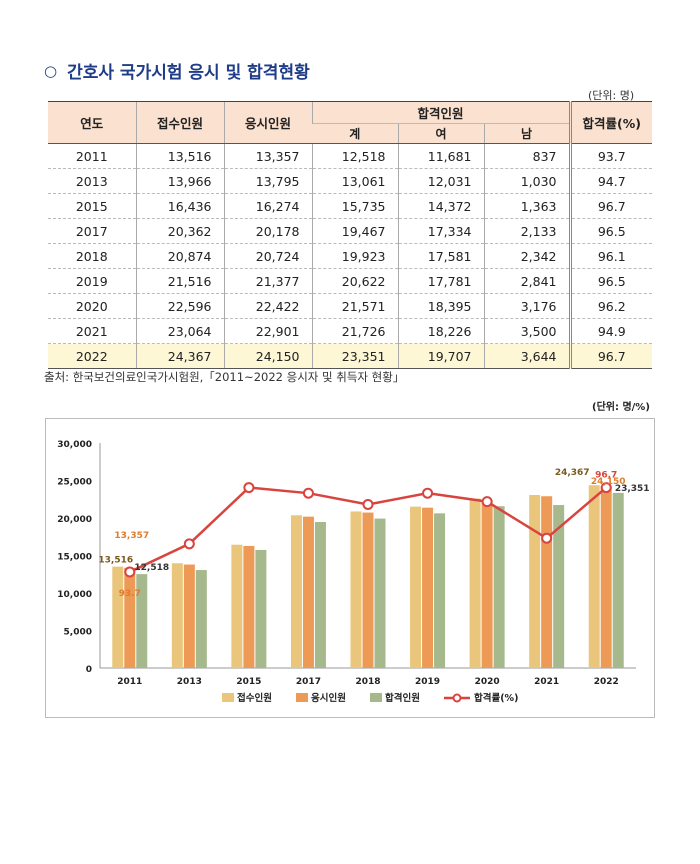  Describe the element at coordinates (296, 591) in the screenshot. I see `bar-0-2017` at that location.